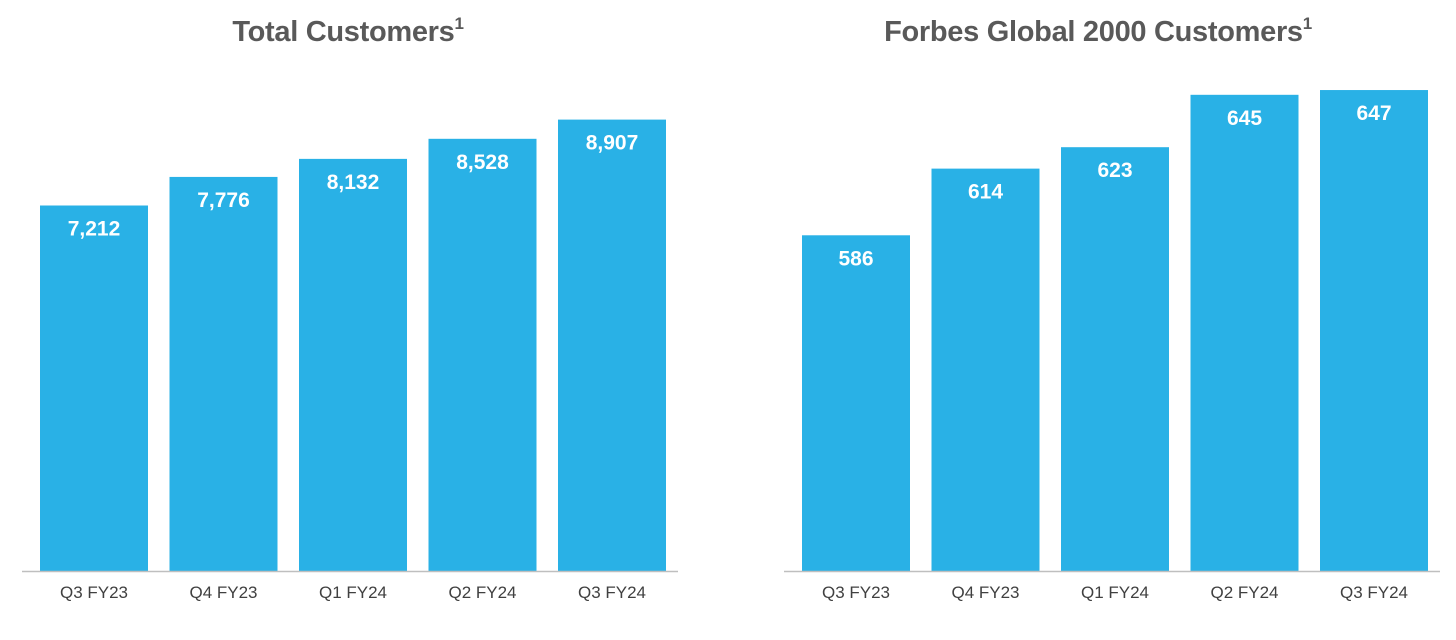  Describe the element at coordinates (482, 162) in the screenshot. I see `data-label: 8,528` at that location.